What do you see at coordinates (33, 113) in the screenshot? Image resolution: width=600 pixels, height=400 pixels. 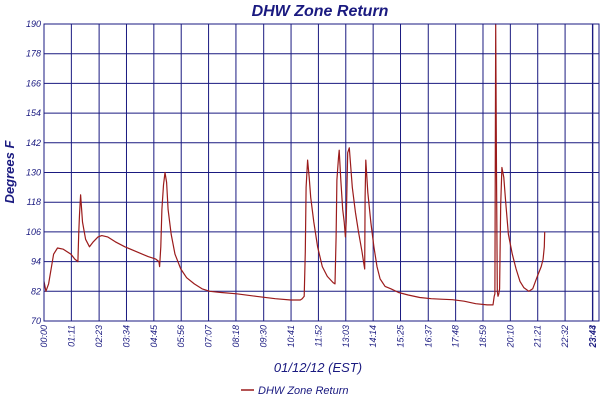 I see `y-tick-label: 154` at bounding box center [33, 113].